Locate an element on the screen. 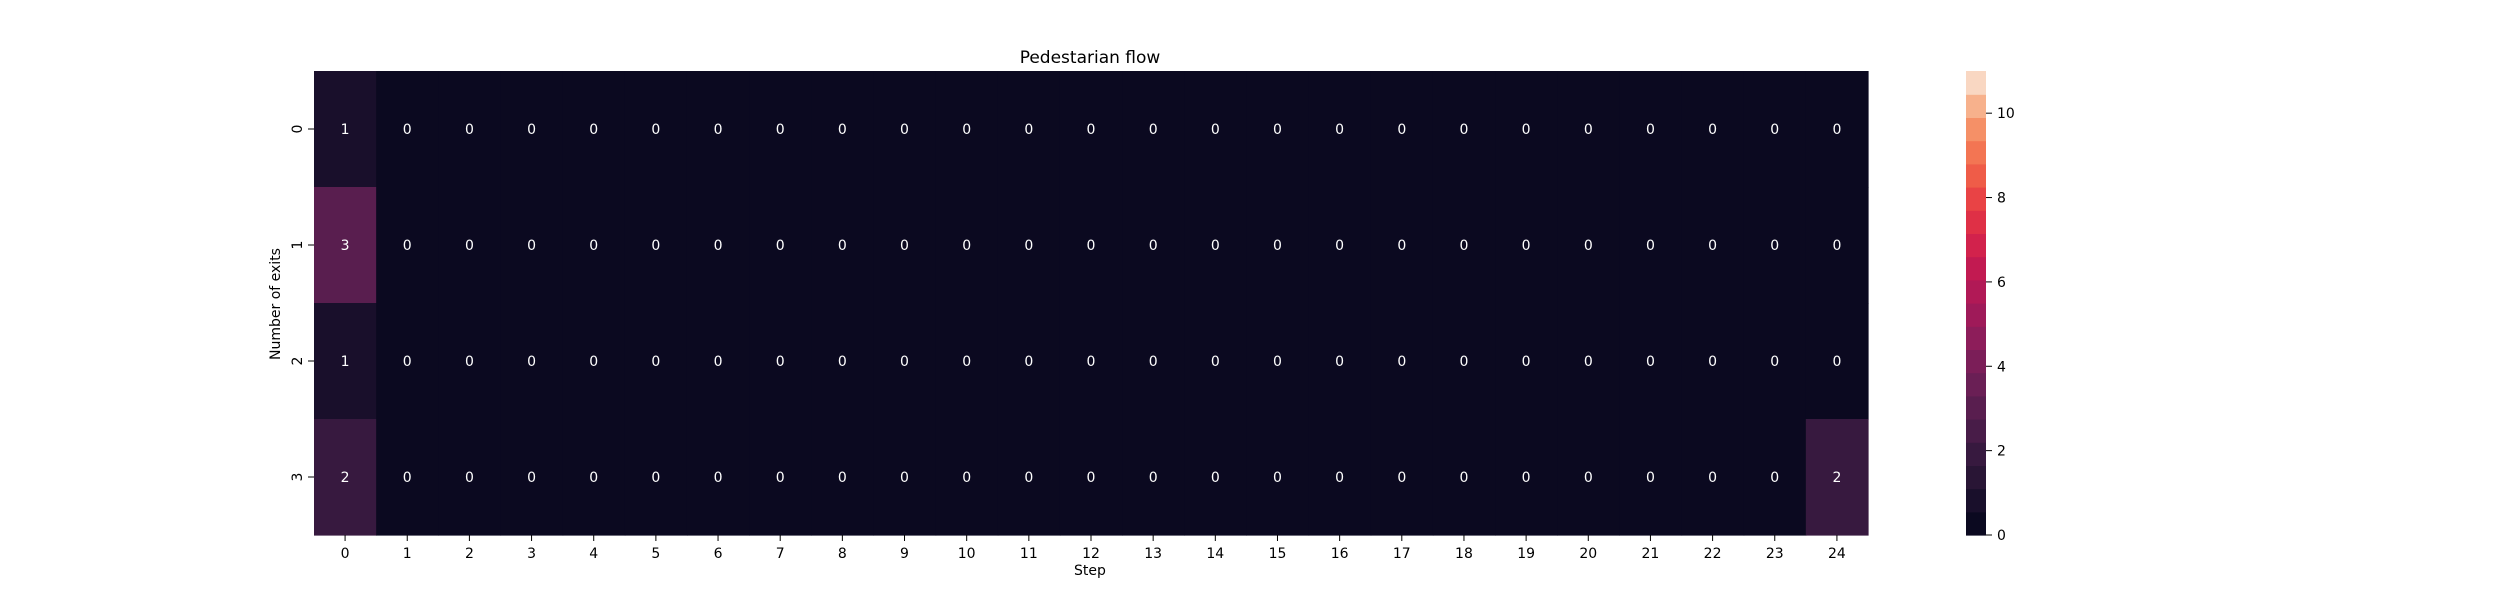 This screenshot has width=2500, height=600. cell-value-r3-c16: 0 is located at coordinates (1339, 478).